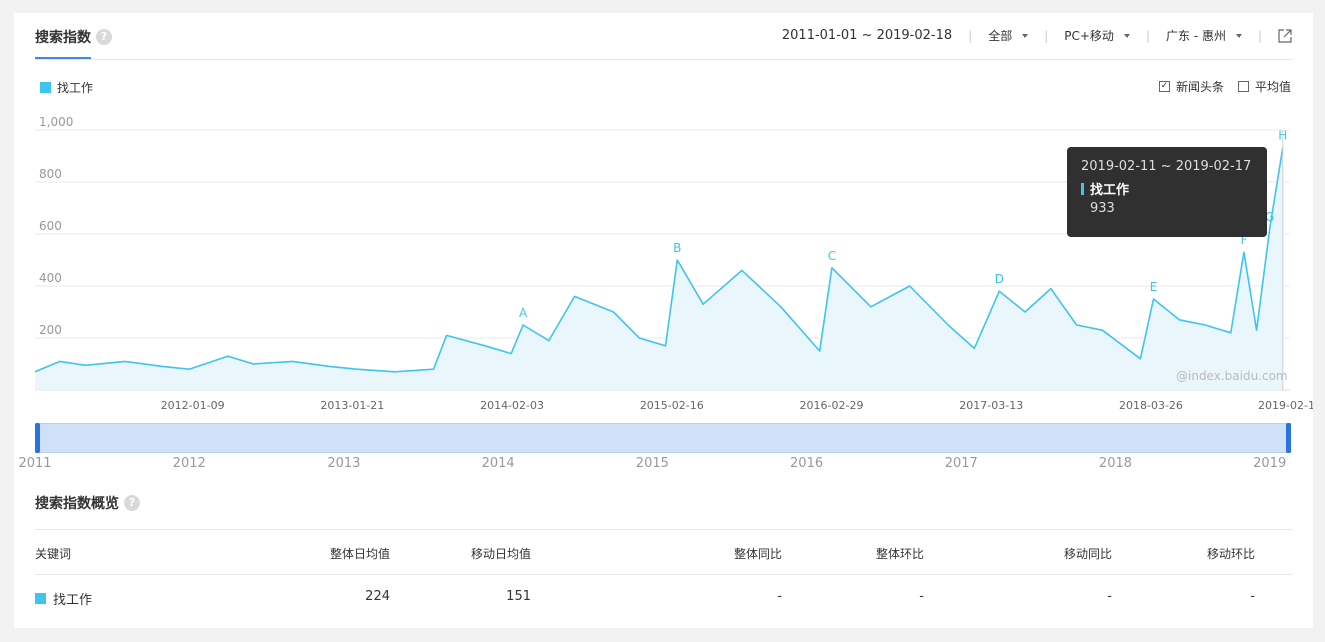 The height and width of the screenshot is (642, 1325). I want to click on news-annotation-marker: B, so click(677, 248).